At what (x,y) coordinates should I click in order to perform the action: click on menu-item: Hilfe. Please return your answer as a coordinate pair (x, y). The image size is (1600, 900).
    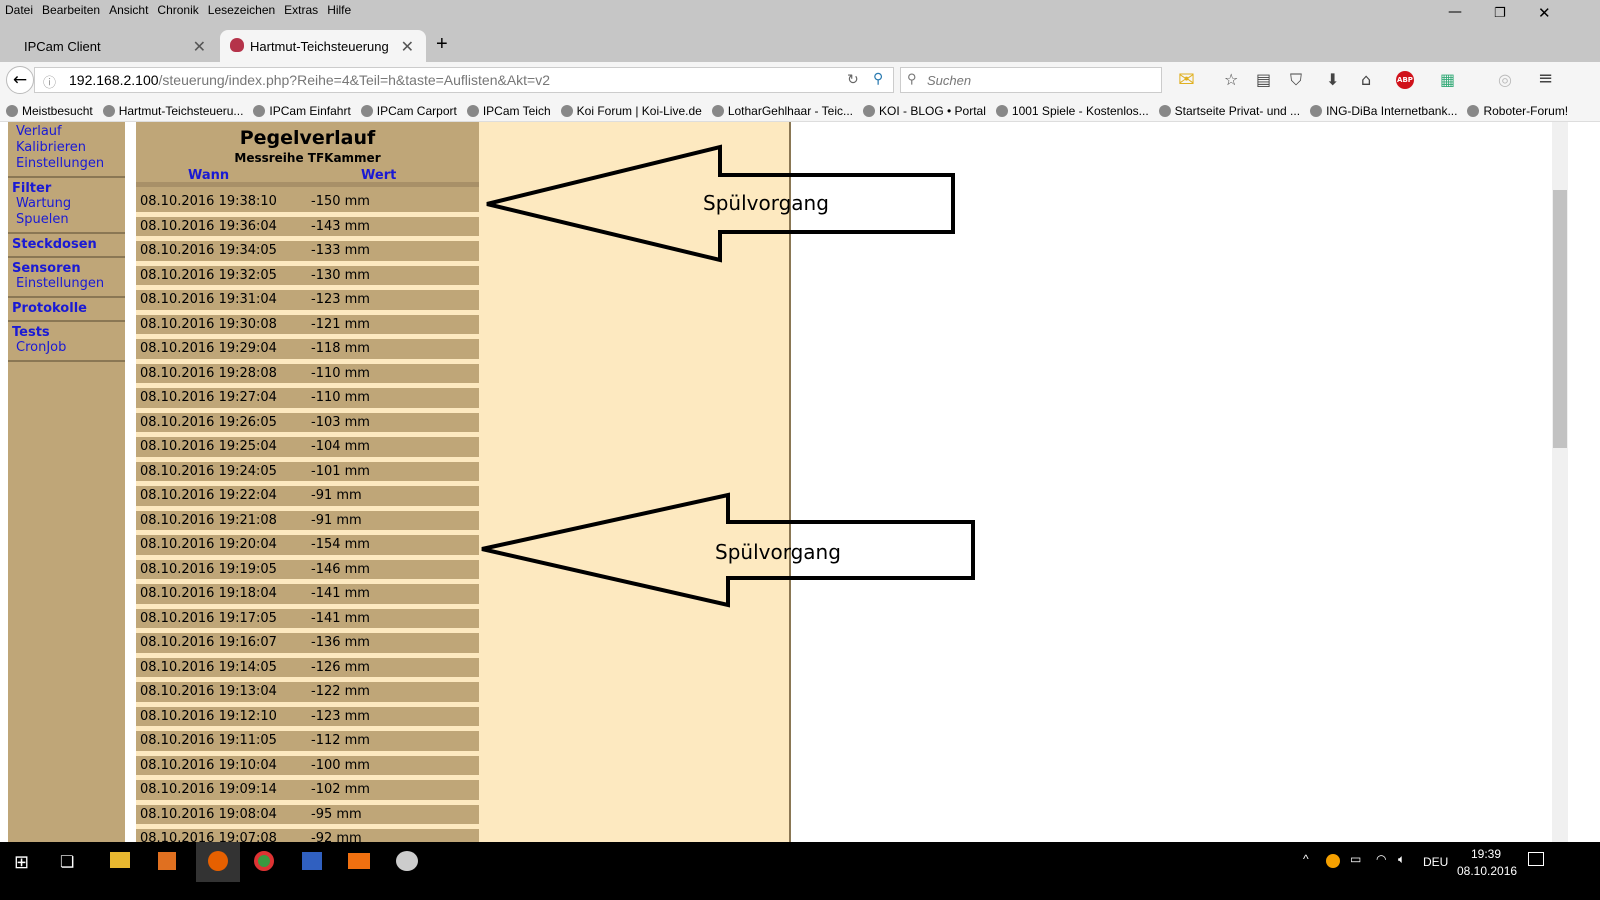
    Looking at the image, I should click on (339, 10).